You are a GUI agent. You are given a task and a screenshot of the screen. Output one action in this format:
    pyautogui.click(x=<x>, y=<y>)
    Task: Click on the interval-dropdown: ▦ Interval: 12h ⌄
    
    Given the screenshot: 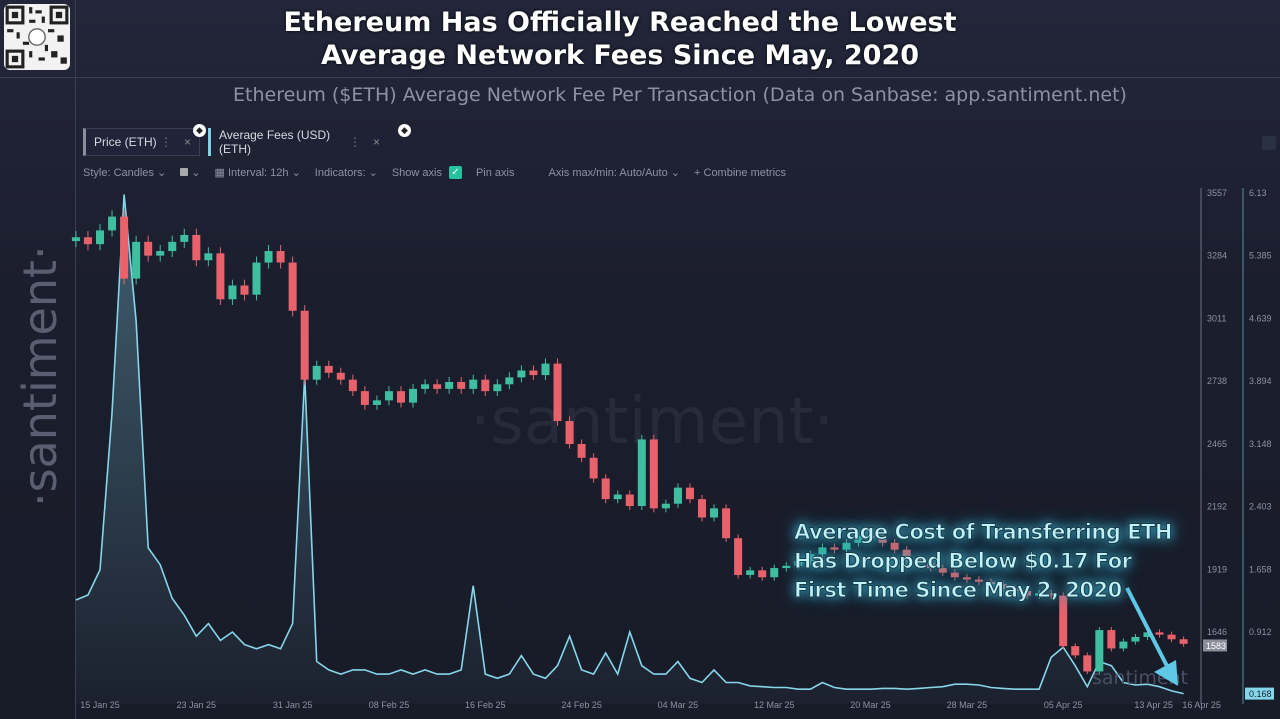 What is the action you would take?
    pyautogui.click(x=258, y=172)
    